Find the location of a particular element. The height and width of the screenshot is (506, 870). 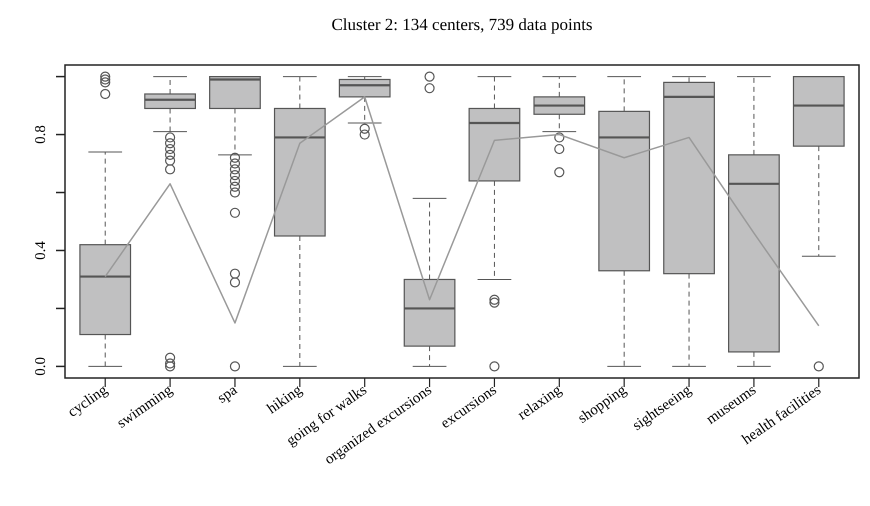

y-tick-label: 0.4 is located at coordinates (41, 250).